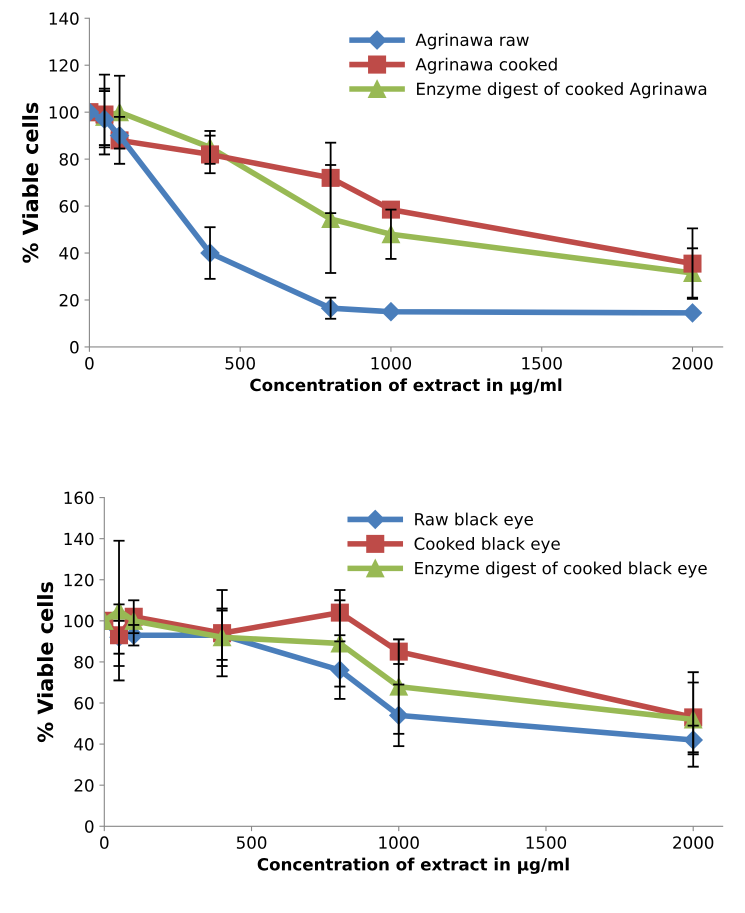 The image size is (745, 913). Describe the element at coordinates (474, 520) in the screenshot. I see `legend-label: Raw black eye` at that location.